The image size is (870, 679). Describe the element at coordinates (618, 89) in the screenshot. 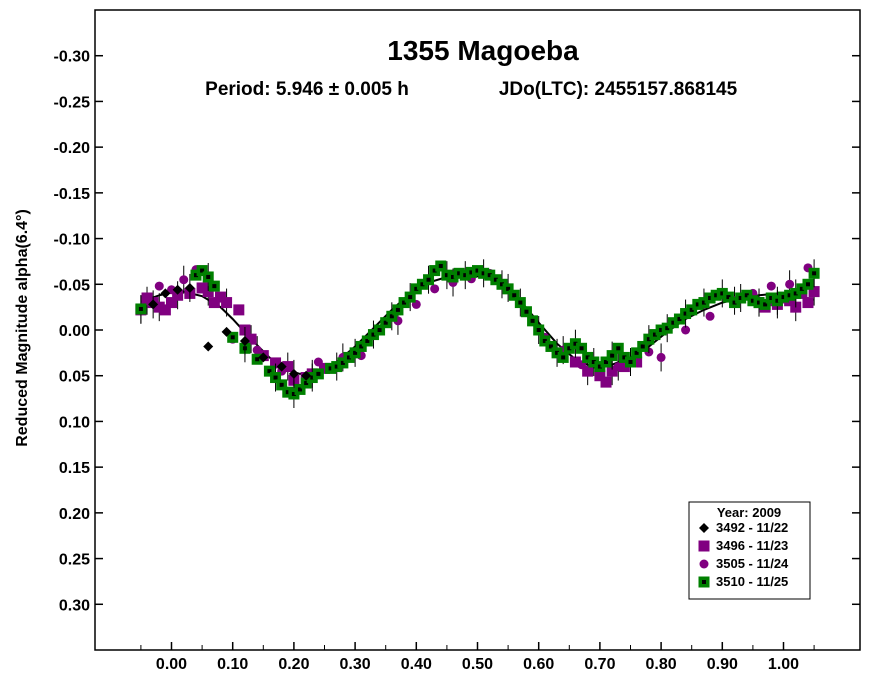

I see `epoch-subtitle: JDo(LTC): 2455157.868145` at that location.